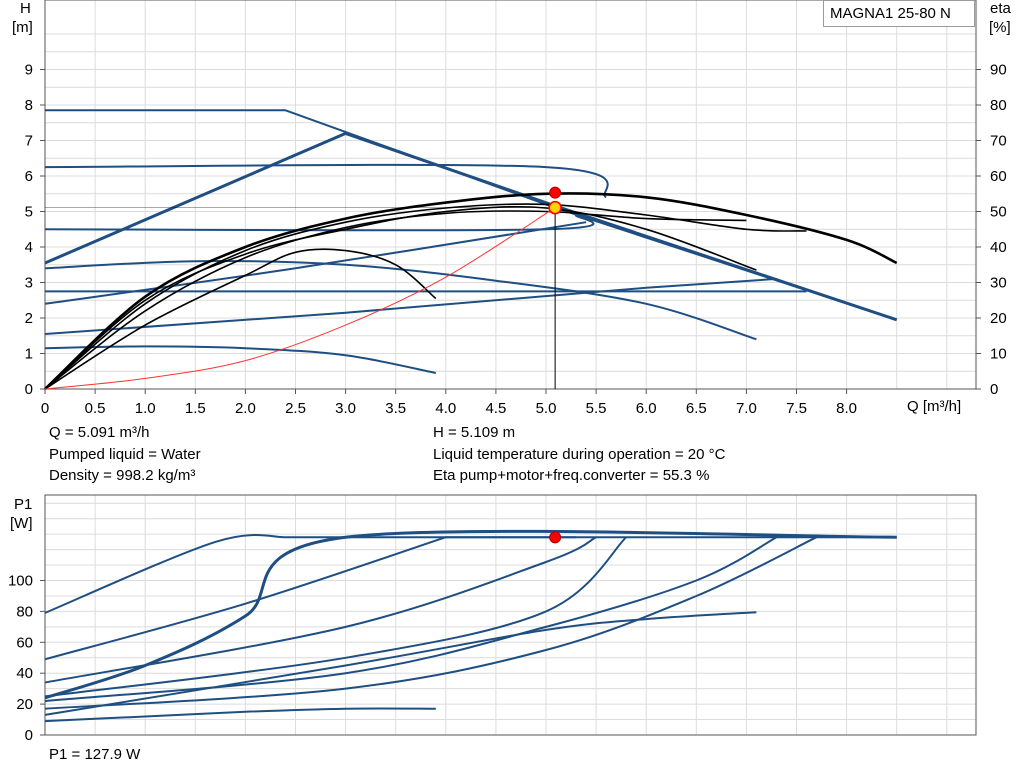 The height and width of the screenshot is (781, 1024). I want to click on x-tick-label: 6.0, so click(646, 408).